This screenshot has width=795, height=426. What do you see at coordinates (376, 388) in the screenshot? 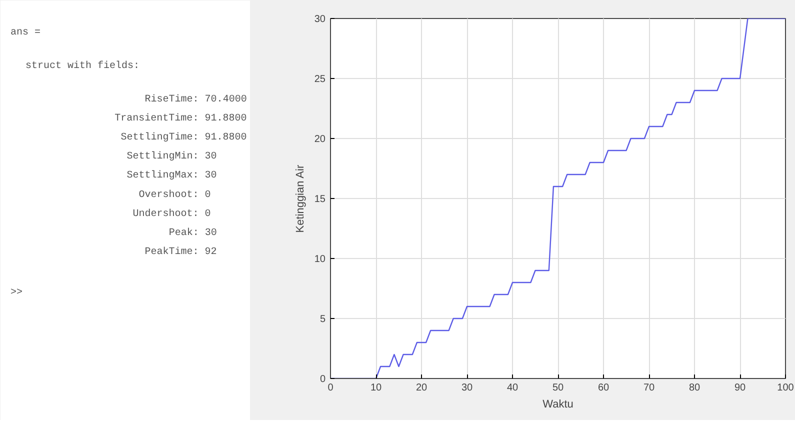
I see `x-tick-label: 10` at bounding box center [376, 388].